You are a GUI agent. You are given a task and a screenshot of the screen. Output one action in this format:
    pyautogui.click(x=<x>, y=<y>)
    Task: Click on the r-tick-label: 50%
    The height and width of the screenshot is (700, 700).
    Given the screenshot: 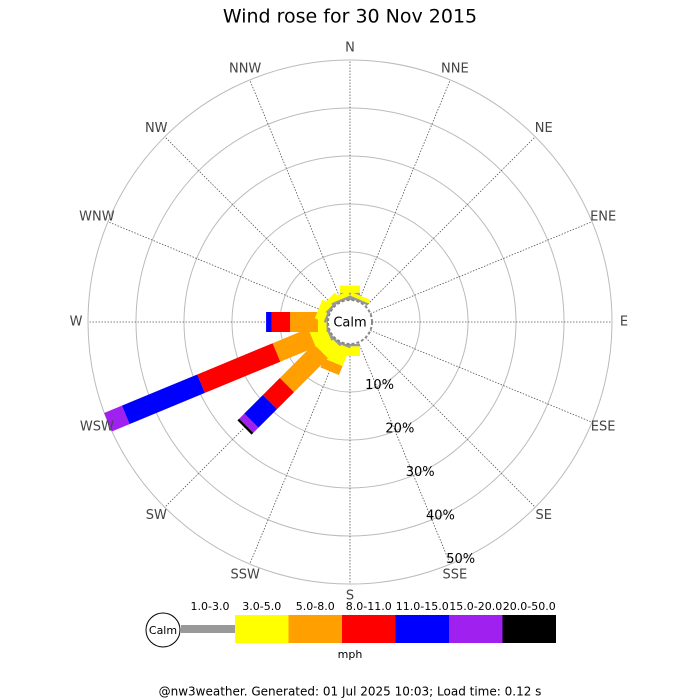 What is the action you would take?
    pyautogui.click(x=460, y=559)
    